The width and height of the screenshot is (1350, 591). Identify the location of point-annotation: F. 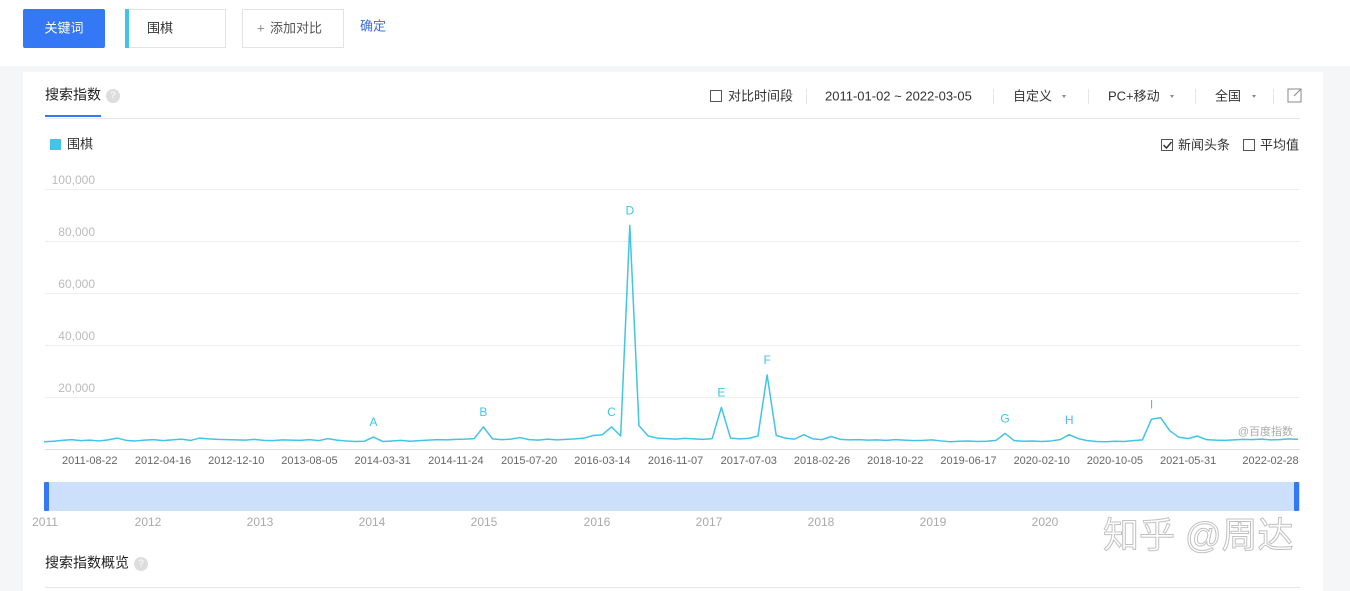
(766, 360).